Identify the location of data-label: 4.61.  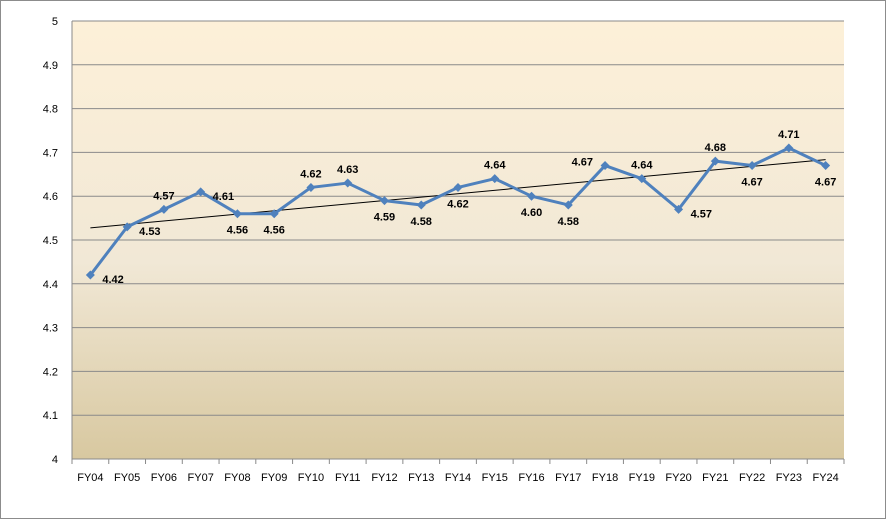
(223, 197).